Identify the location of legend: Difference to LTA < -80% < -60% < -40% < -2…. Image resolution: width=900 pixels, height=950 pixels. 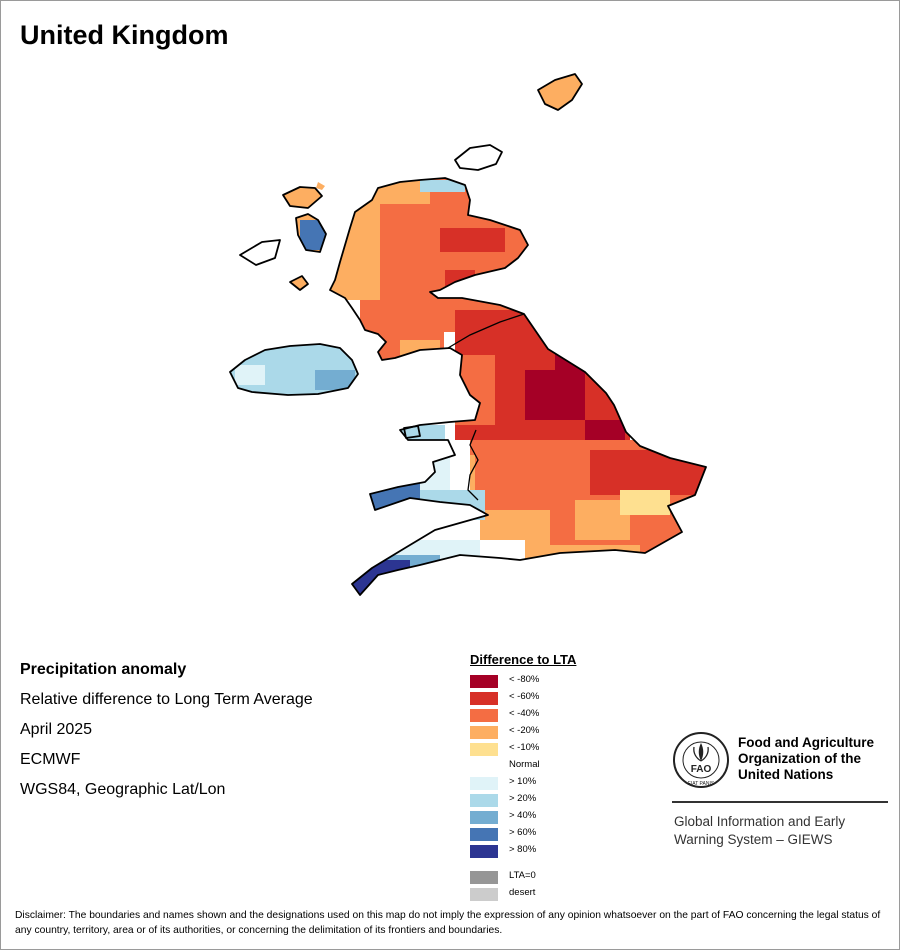
(523, 777).